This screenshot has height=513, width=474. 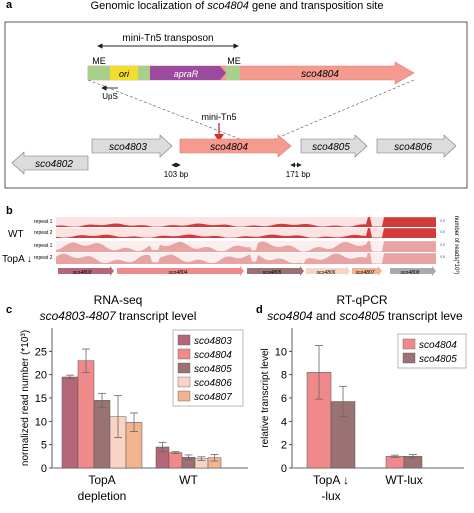 I want to click on y-tick-label: 6, so click(x=284, y=399).